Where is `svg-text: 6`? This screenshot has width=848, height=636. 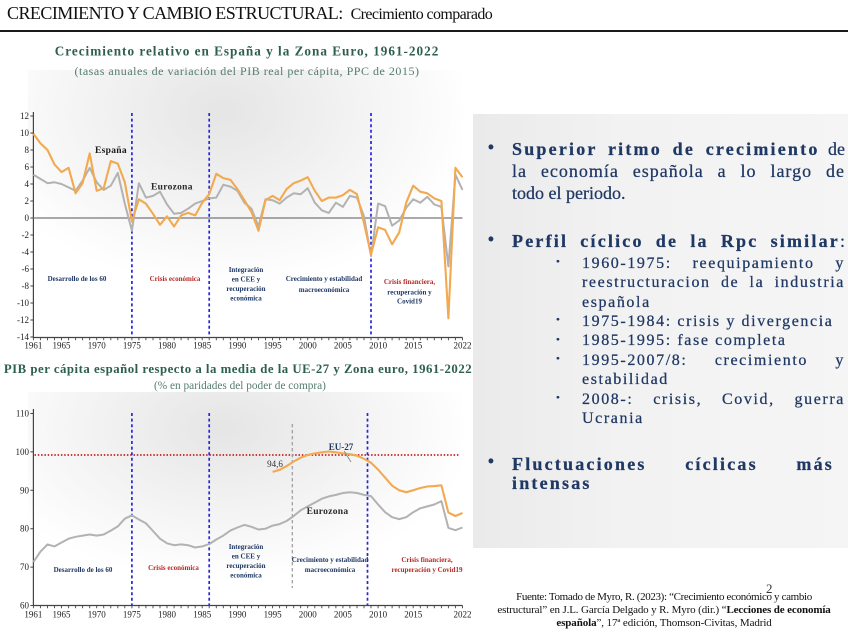 svg-text: 6 is located at coordinates (27, 167).